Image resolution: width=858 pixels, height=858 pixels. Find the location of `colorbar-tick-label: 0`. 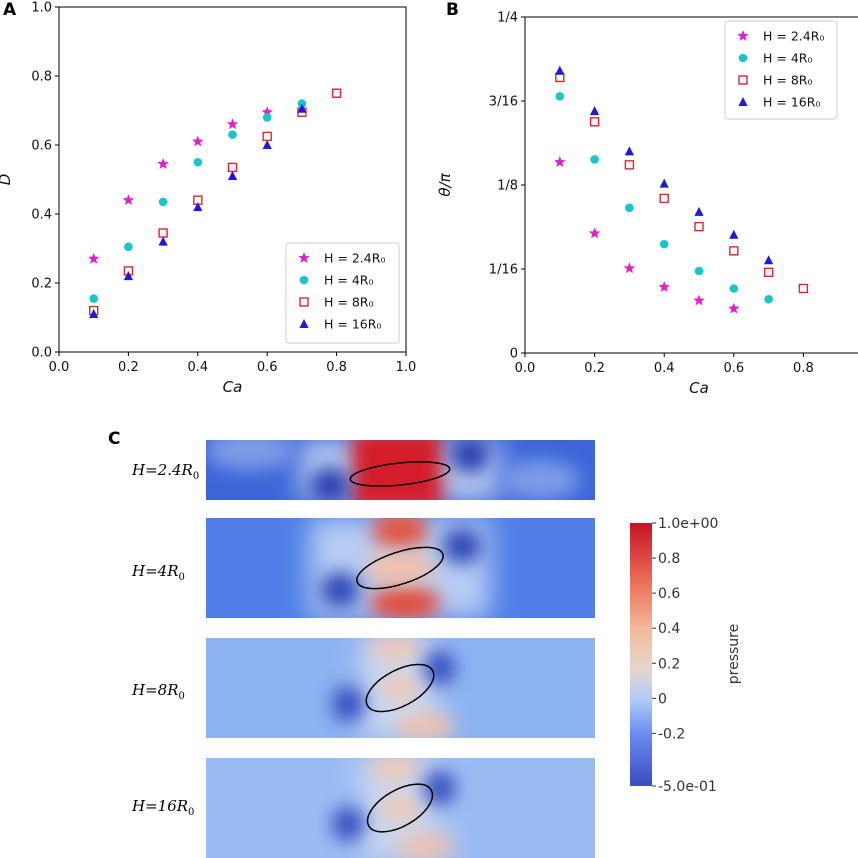

colorbar-tick-label: 0 is located at coordinates (662, 699).